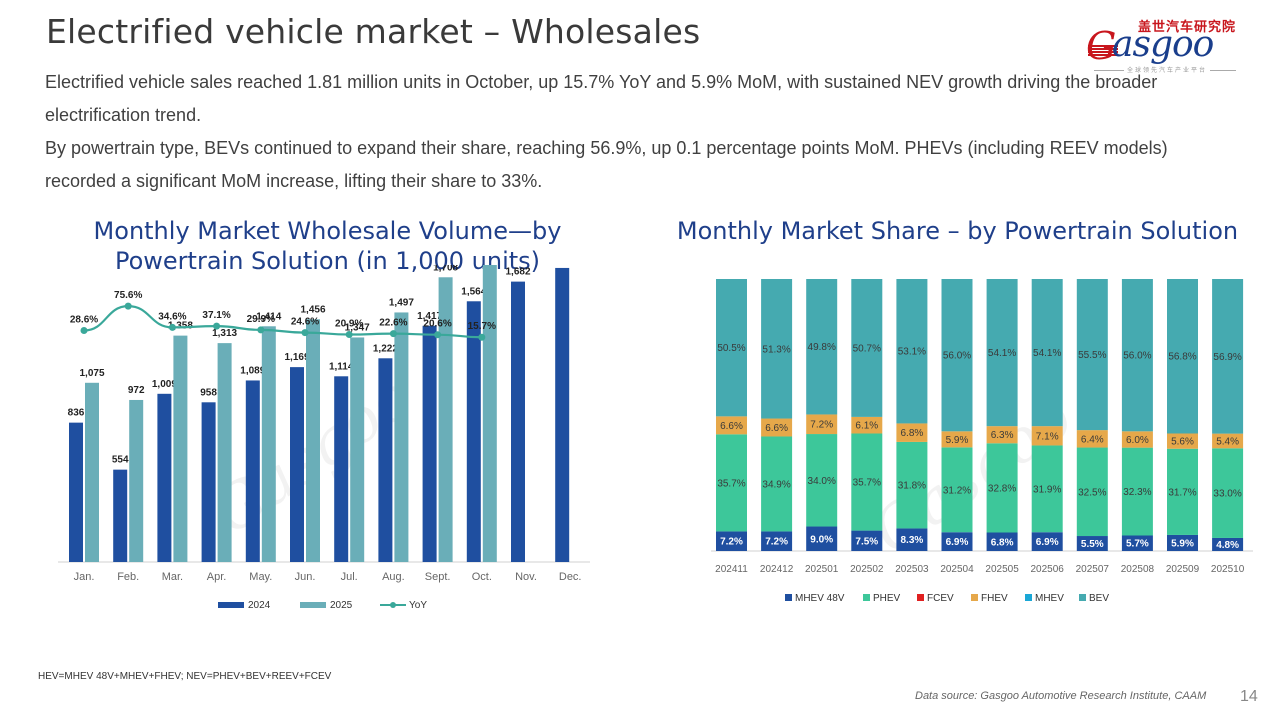 This screenshot has width=1280, height=720. What do you see at coordinates (268, 444) in the screenshot?
I see `bar-2025-may` at bounding box center [268, 444].